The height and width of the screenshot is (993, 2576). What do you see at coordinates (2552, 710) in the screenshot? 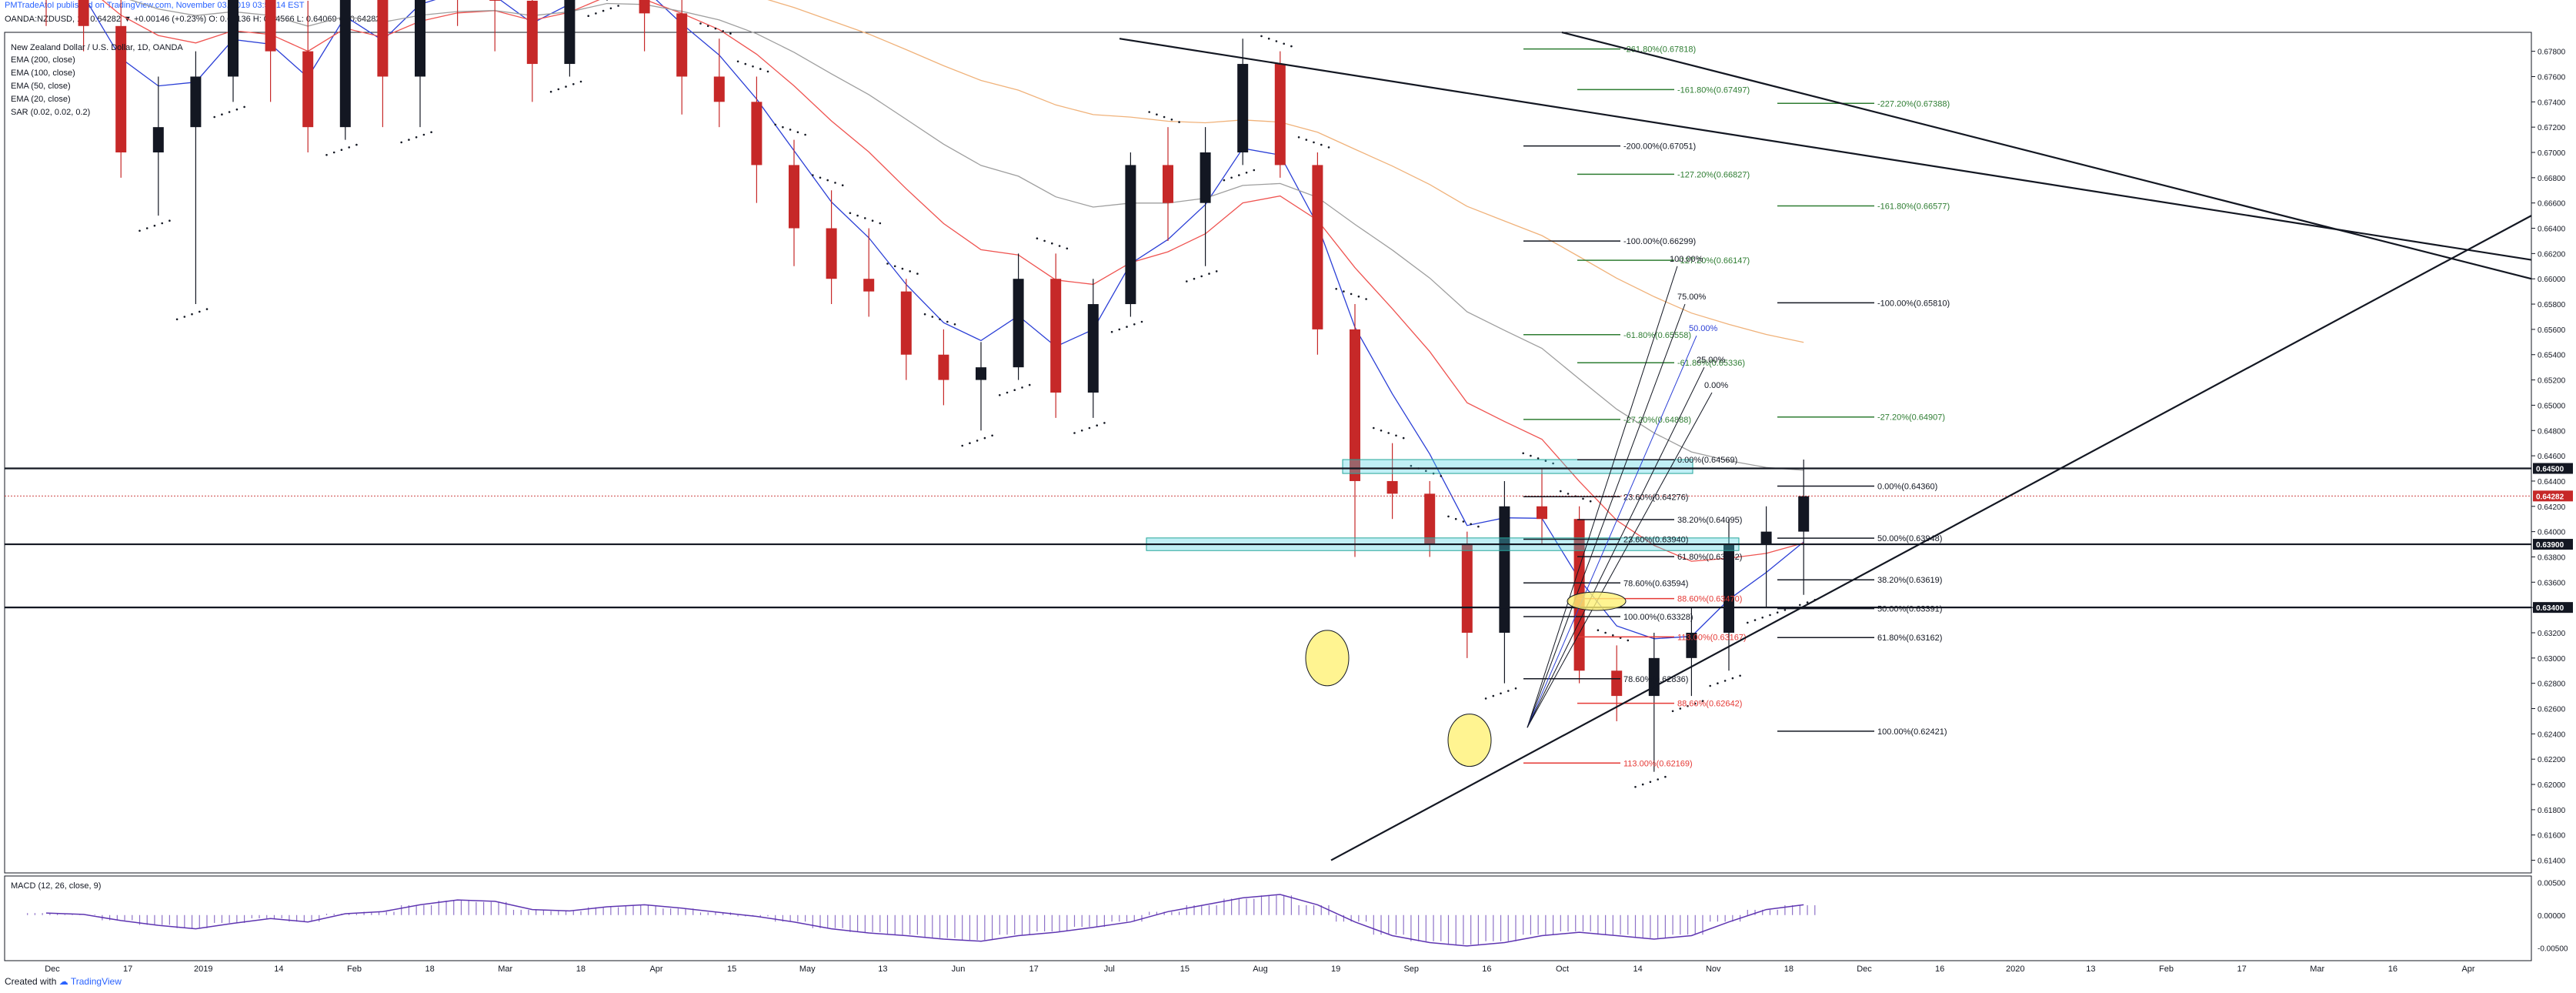
I see `y-tick-label: 0.62600` at bounding box center [2552, 710].